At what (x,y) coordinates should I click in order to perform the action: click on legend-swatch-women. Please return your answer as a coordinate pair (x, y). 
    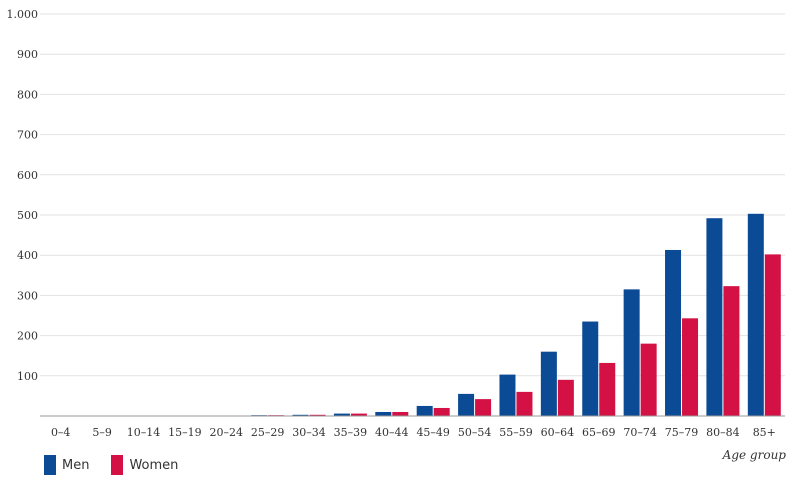
    Looking at the image, I should click on (117, 465).